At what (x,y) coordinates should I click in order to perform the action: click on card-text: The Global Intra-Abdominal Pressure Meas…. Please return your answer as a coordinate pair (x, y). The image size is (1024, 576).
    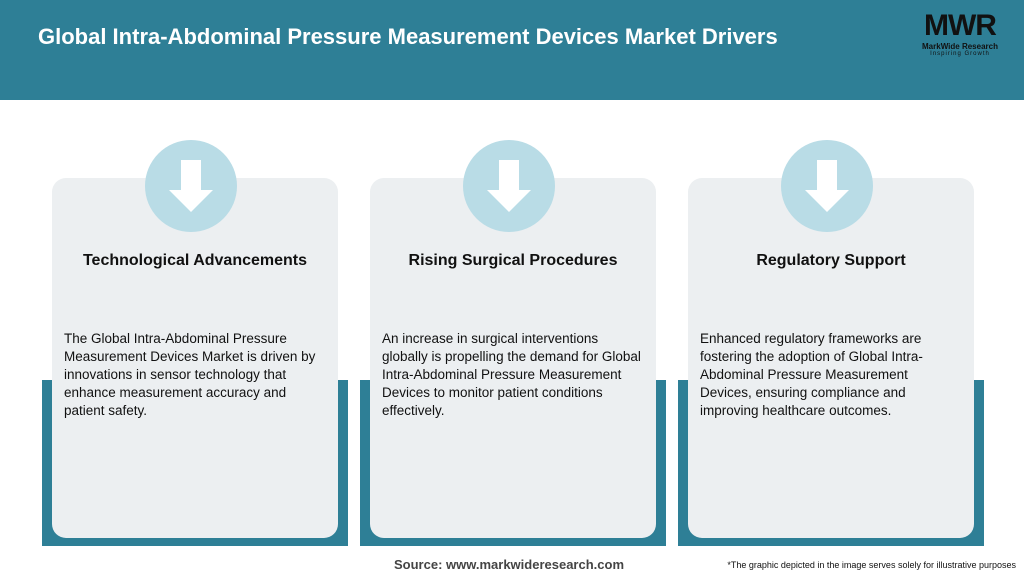
    Looking at the image, I should click on (190, 374).